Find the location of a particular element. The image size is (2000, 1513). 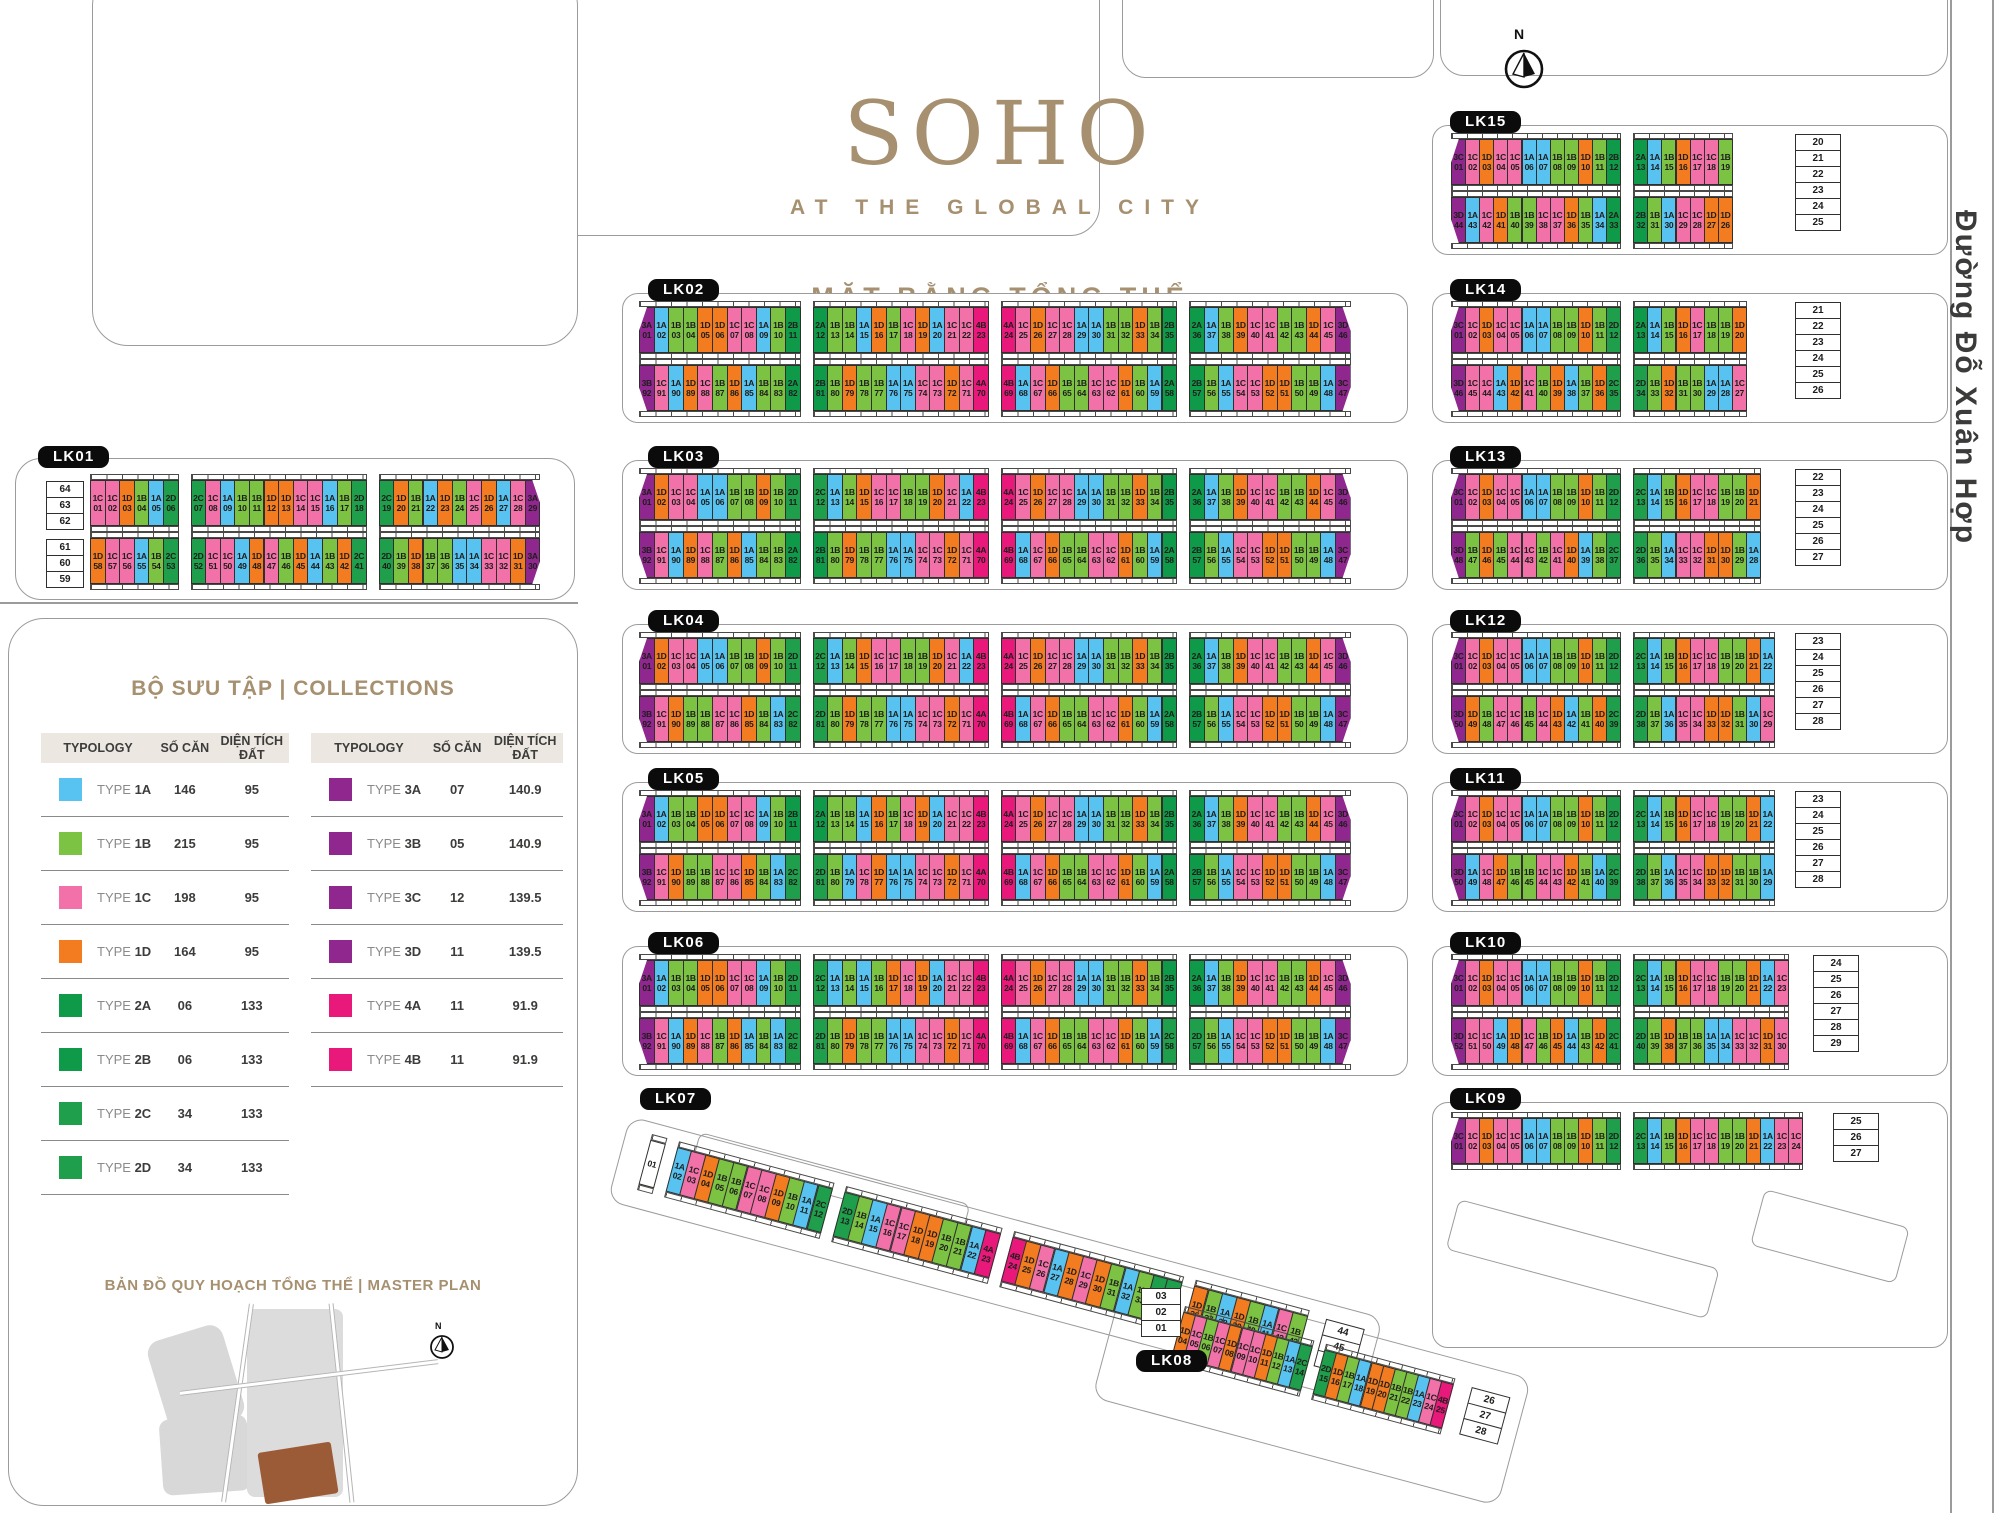

unit-cell: 1C 73 is located at coordinates (937, 877).